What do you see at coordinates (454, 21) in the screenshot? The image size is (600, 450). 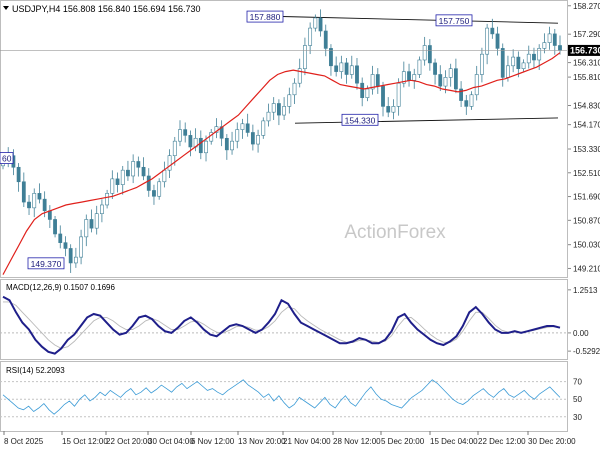 I see `price-annotation-label: 157.750` at bounding box center [454, 21].